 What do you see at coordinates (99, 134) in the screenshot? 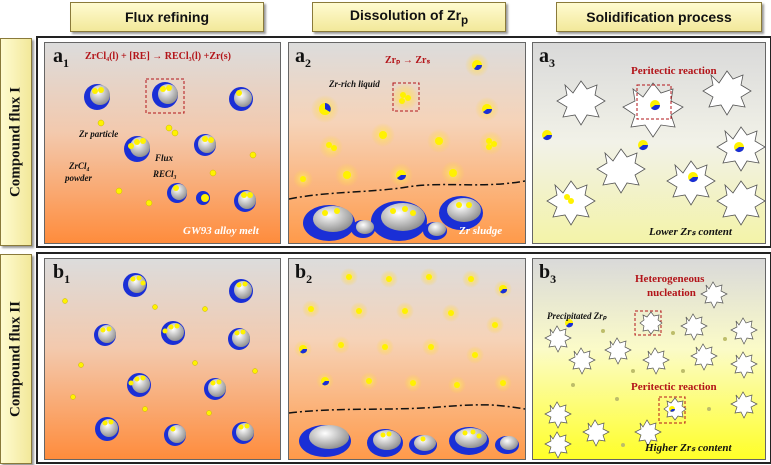
I see `zr-particle-label: Zr particle` at bounding box center [99, 134].